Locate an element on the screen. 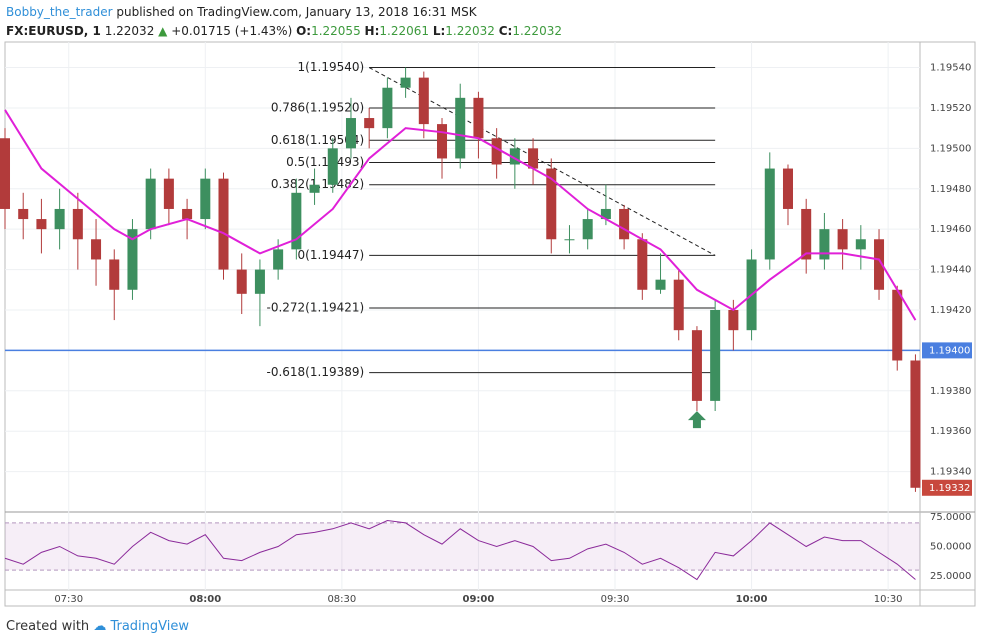 The image size is (982, 644). rsi-tick-label: 75.0000 is located at coordinates (950, 517).